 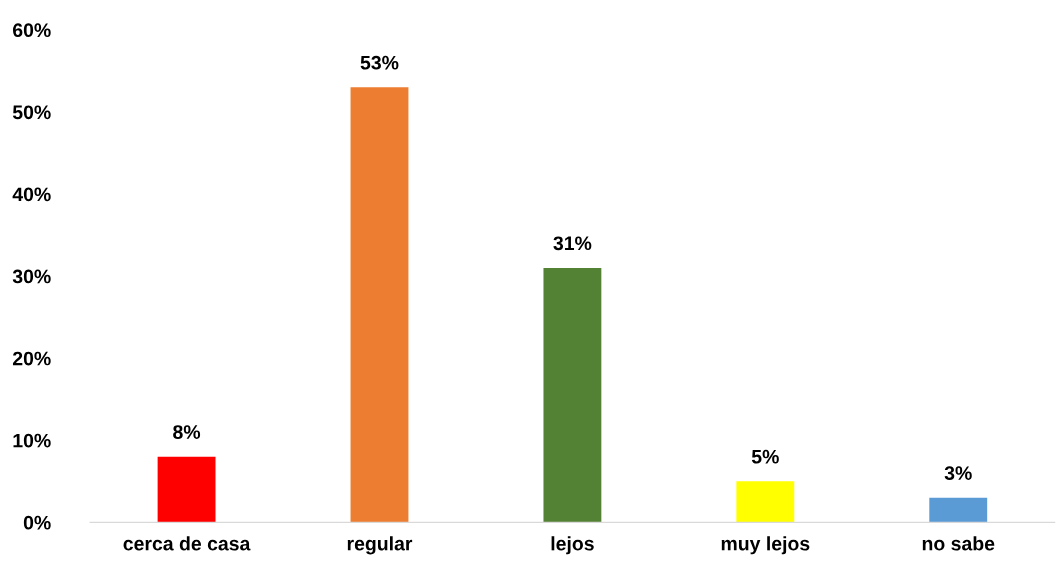 What do you see at coordinates (765, 545) in the screenshot?
I see `x-tick-label: muy lejos` at bounding box center [765, 545].